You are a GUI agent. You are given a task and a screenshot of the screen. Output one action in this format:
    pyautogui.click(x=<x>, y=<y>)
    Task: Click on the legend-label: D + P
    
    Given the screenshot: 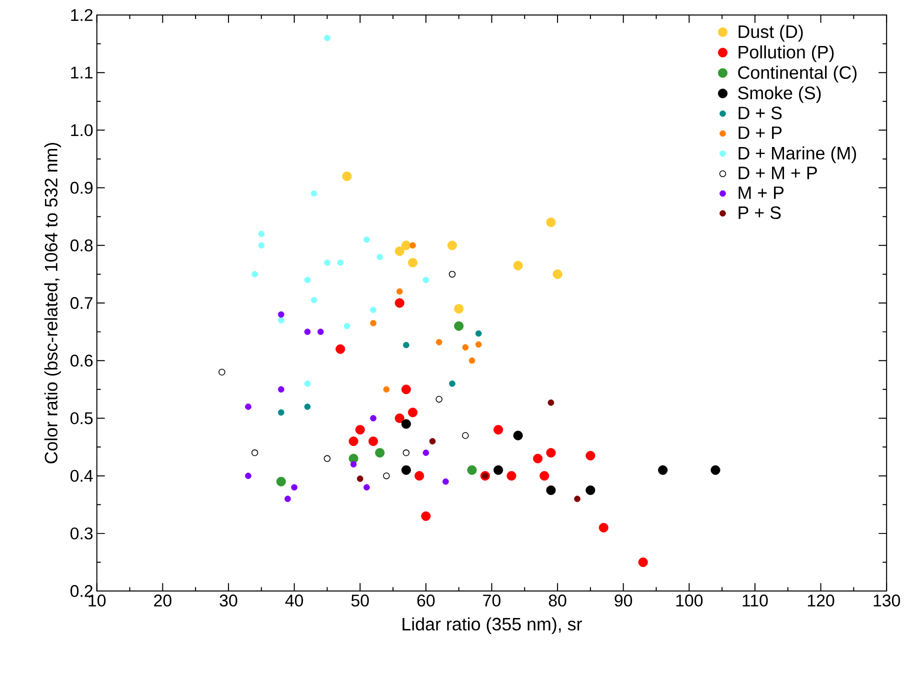 What is the action you would take?
    pyautogui.click(x=760, y=132)
    